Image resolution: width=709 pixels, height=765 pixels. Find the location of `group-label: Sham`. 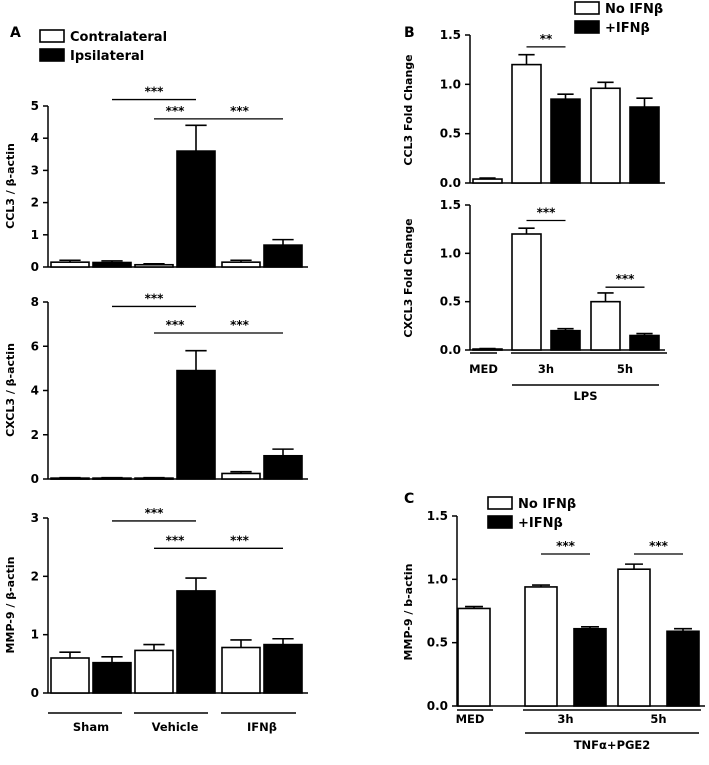

group-label: Sham is located at coordinates (91, 727).